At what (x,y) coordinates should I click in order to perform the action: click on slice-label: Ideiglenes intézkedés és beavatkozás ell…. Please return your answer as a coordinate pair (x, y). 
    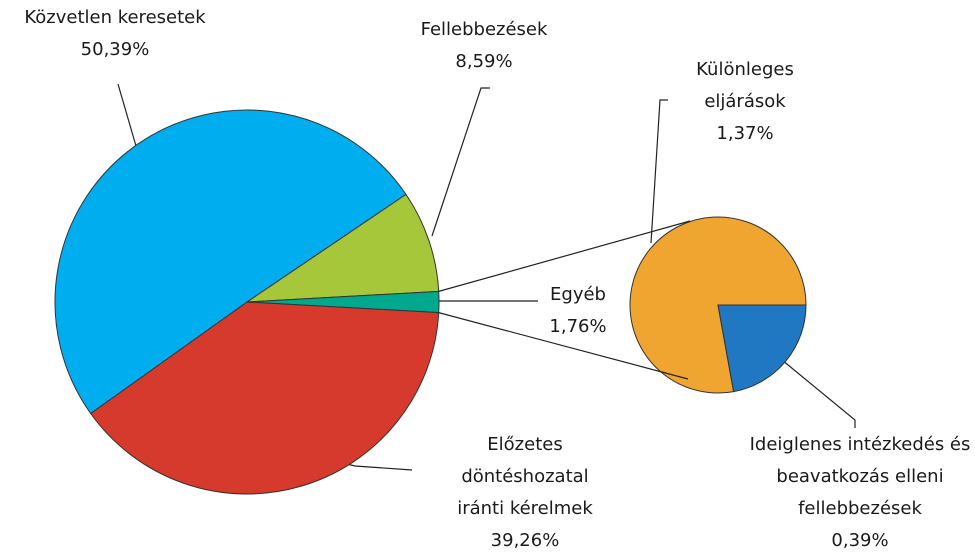
    Looking at the image, I should click on (858, 491).